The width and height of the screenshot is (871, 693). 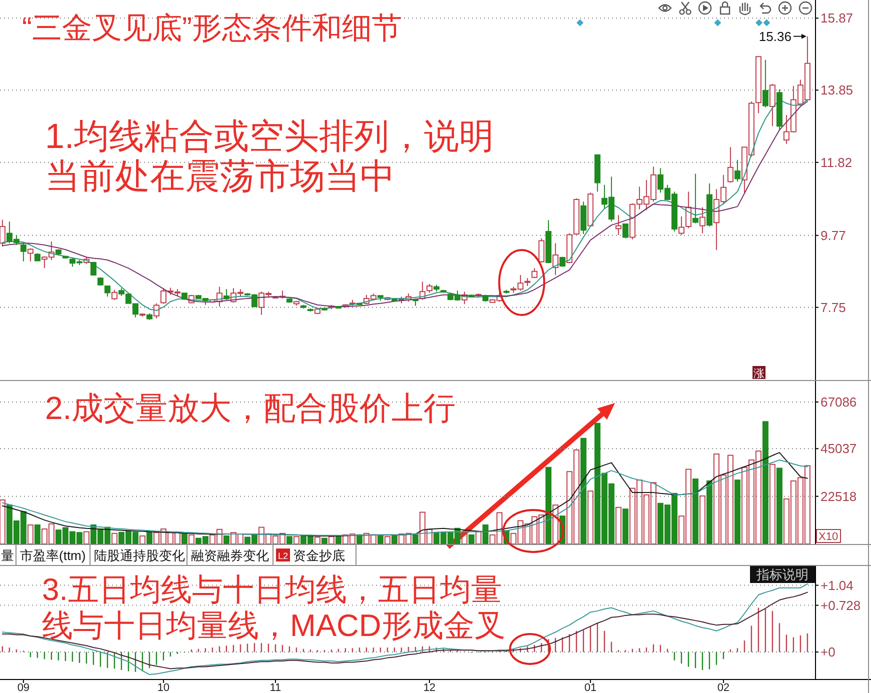 What do you see at coordinates (23, 687) in the screenshot?
I see `x-tick-label: 09` at bounding box center [23, 687].